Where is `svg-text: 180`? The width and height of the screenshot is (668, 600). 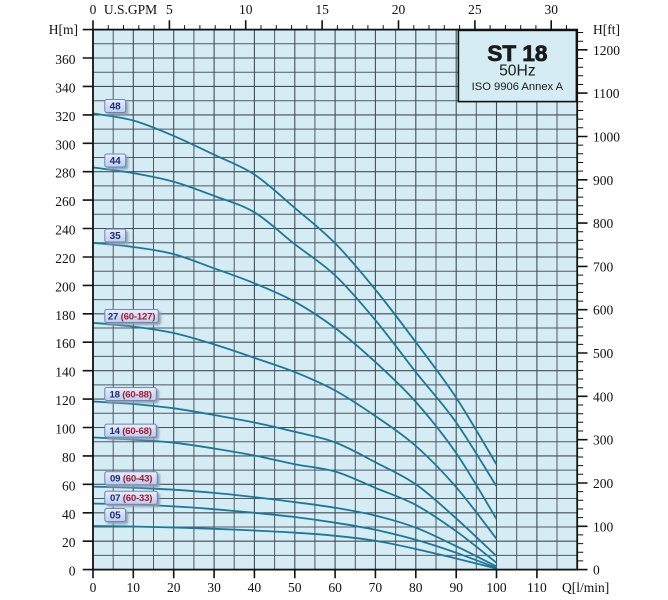
svg-text: 180 is located at coordinates (65, 315).